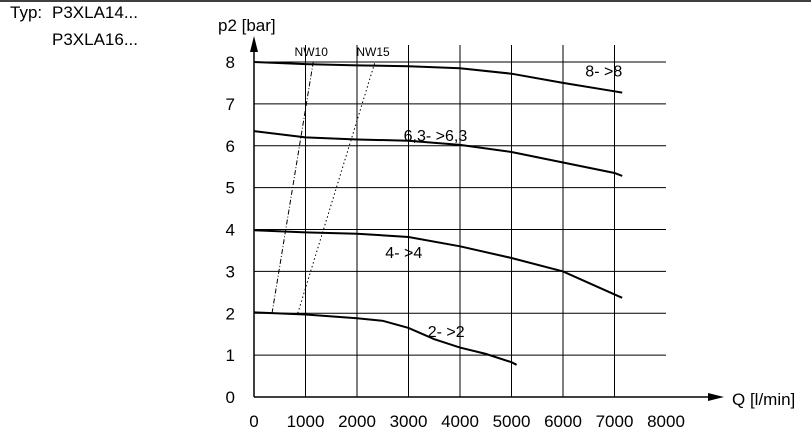  I want to click on y-tick-label: 6, so click(230, 146).